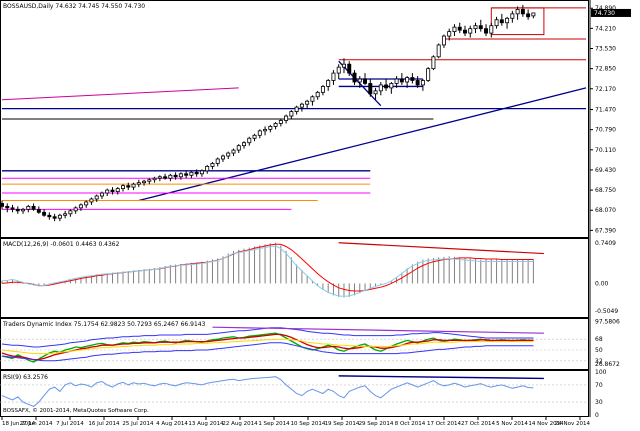 The image size is (640, 431). I want to click on tdi-panel-frame, so click(294, 344).